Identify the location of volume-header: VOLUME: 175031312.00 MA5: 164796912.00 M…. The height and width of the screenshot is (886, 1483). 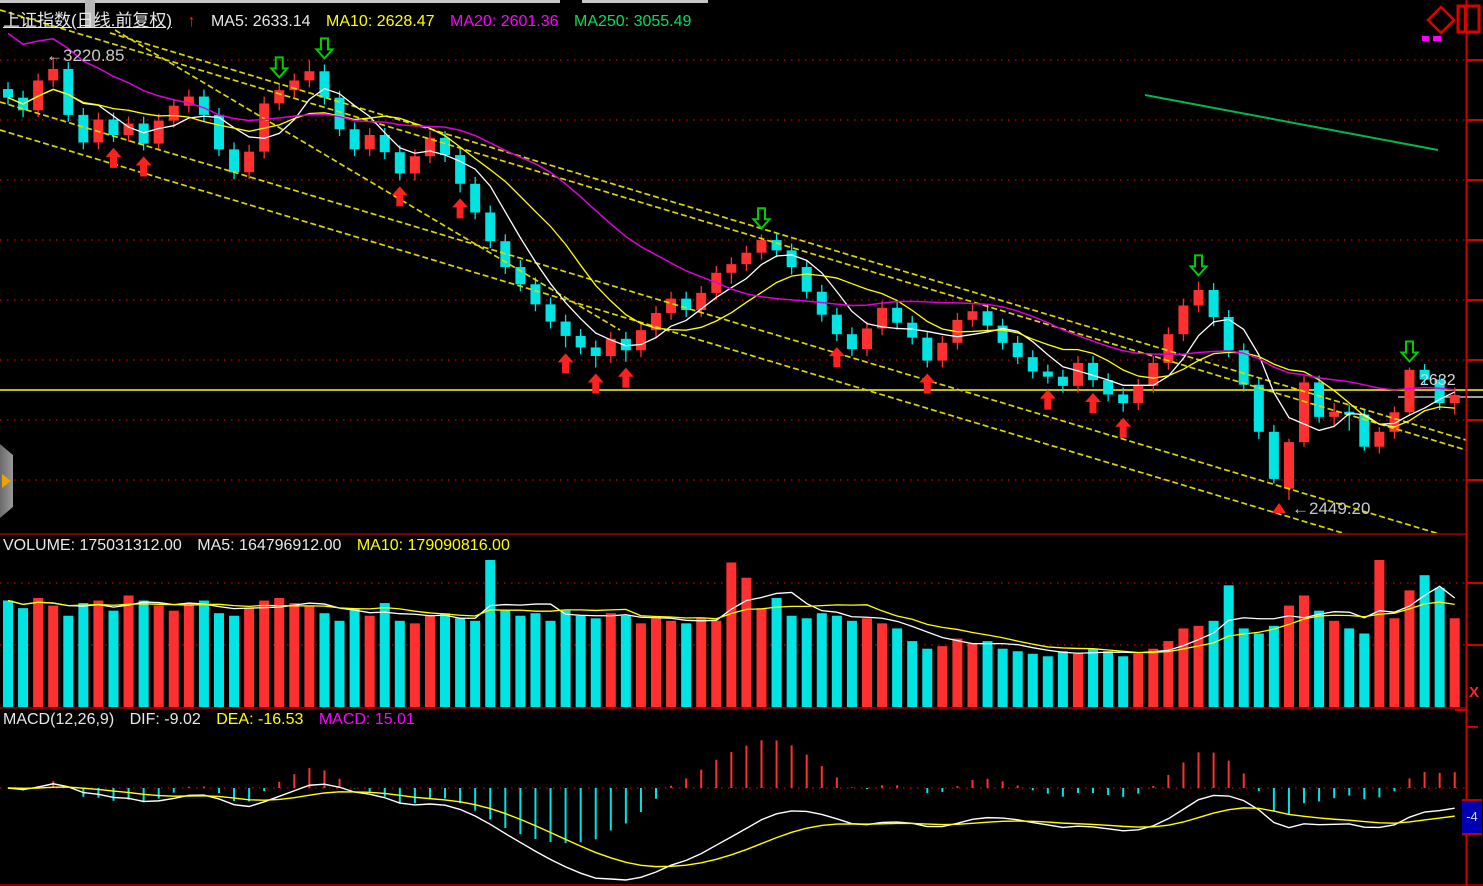
(262, 546).